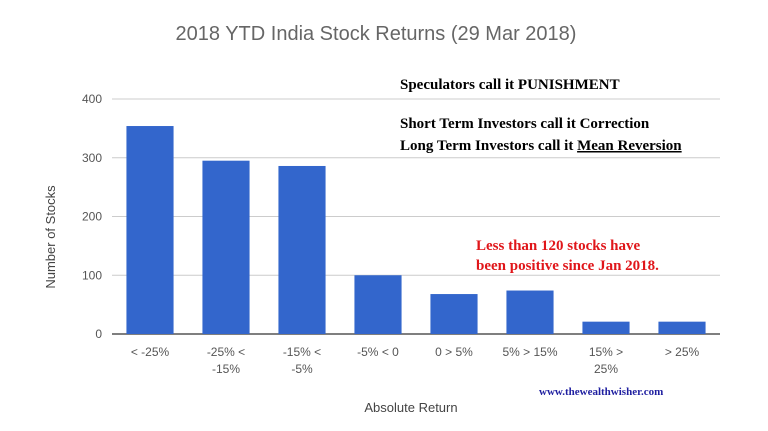  I want to click on x-tick-label: < -25%, so click(150, 352).